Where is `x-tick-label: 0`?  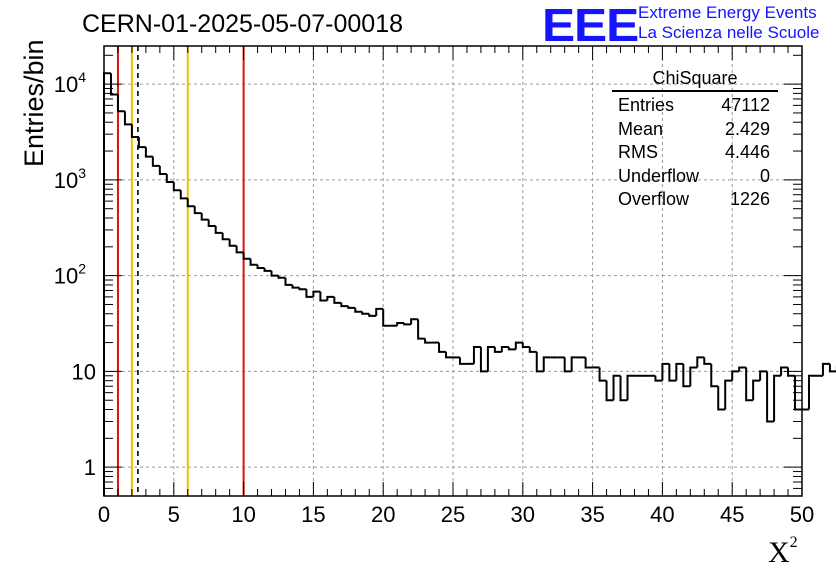 x-tick-label: 0 is located at coordinates (104, 514).